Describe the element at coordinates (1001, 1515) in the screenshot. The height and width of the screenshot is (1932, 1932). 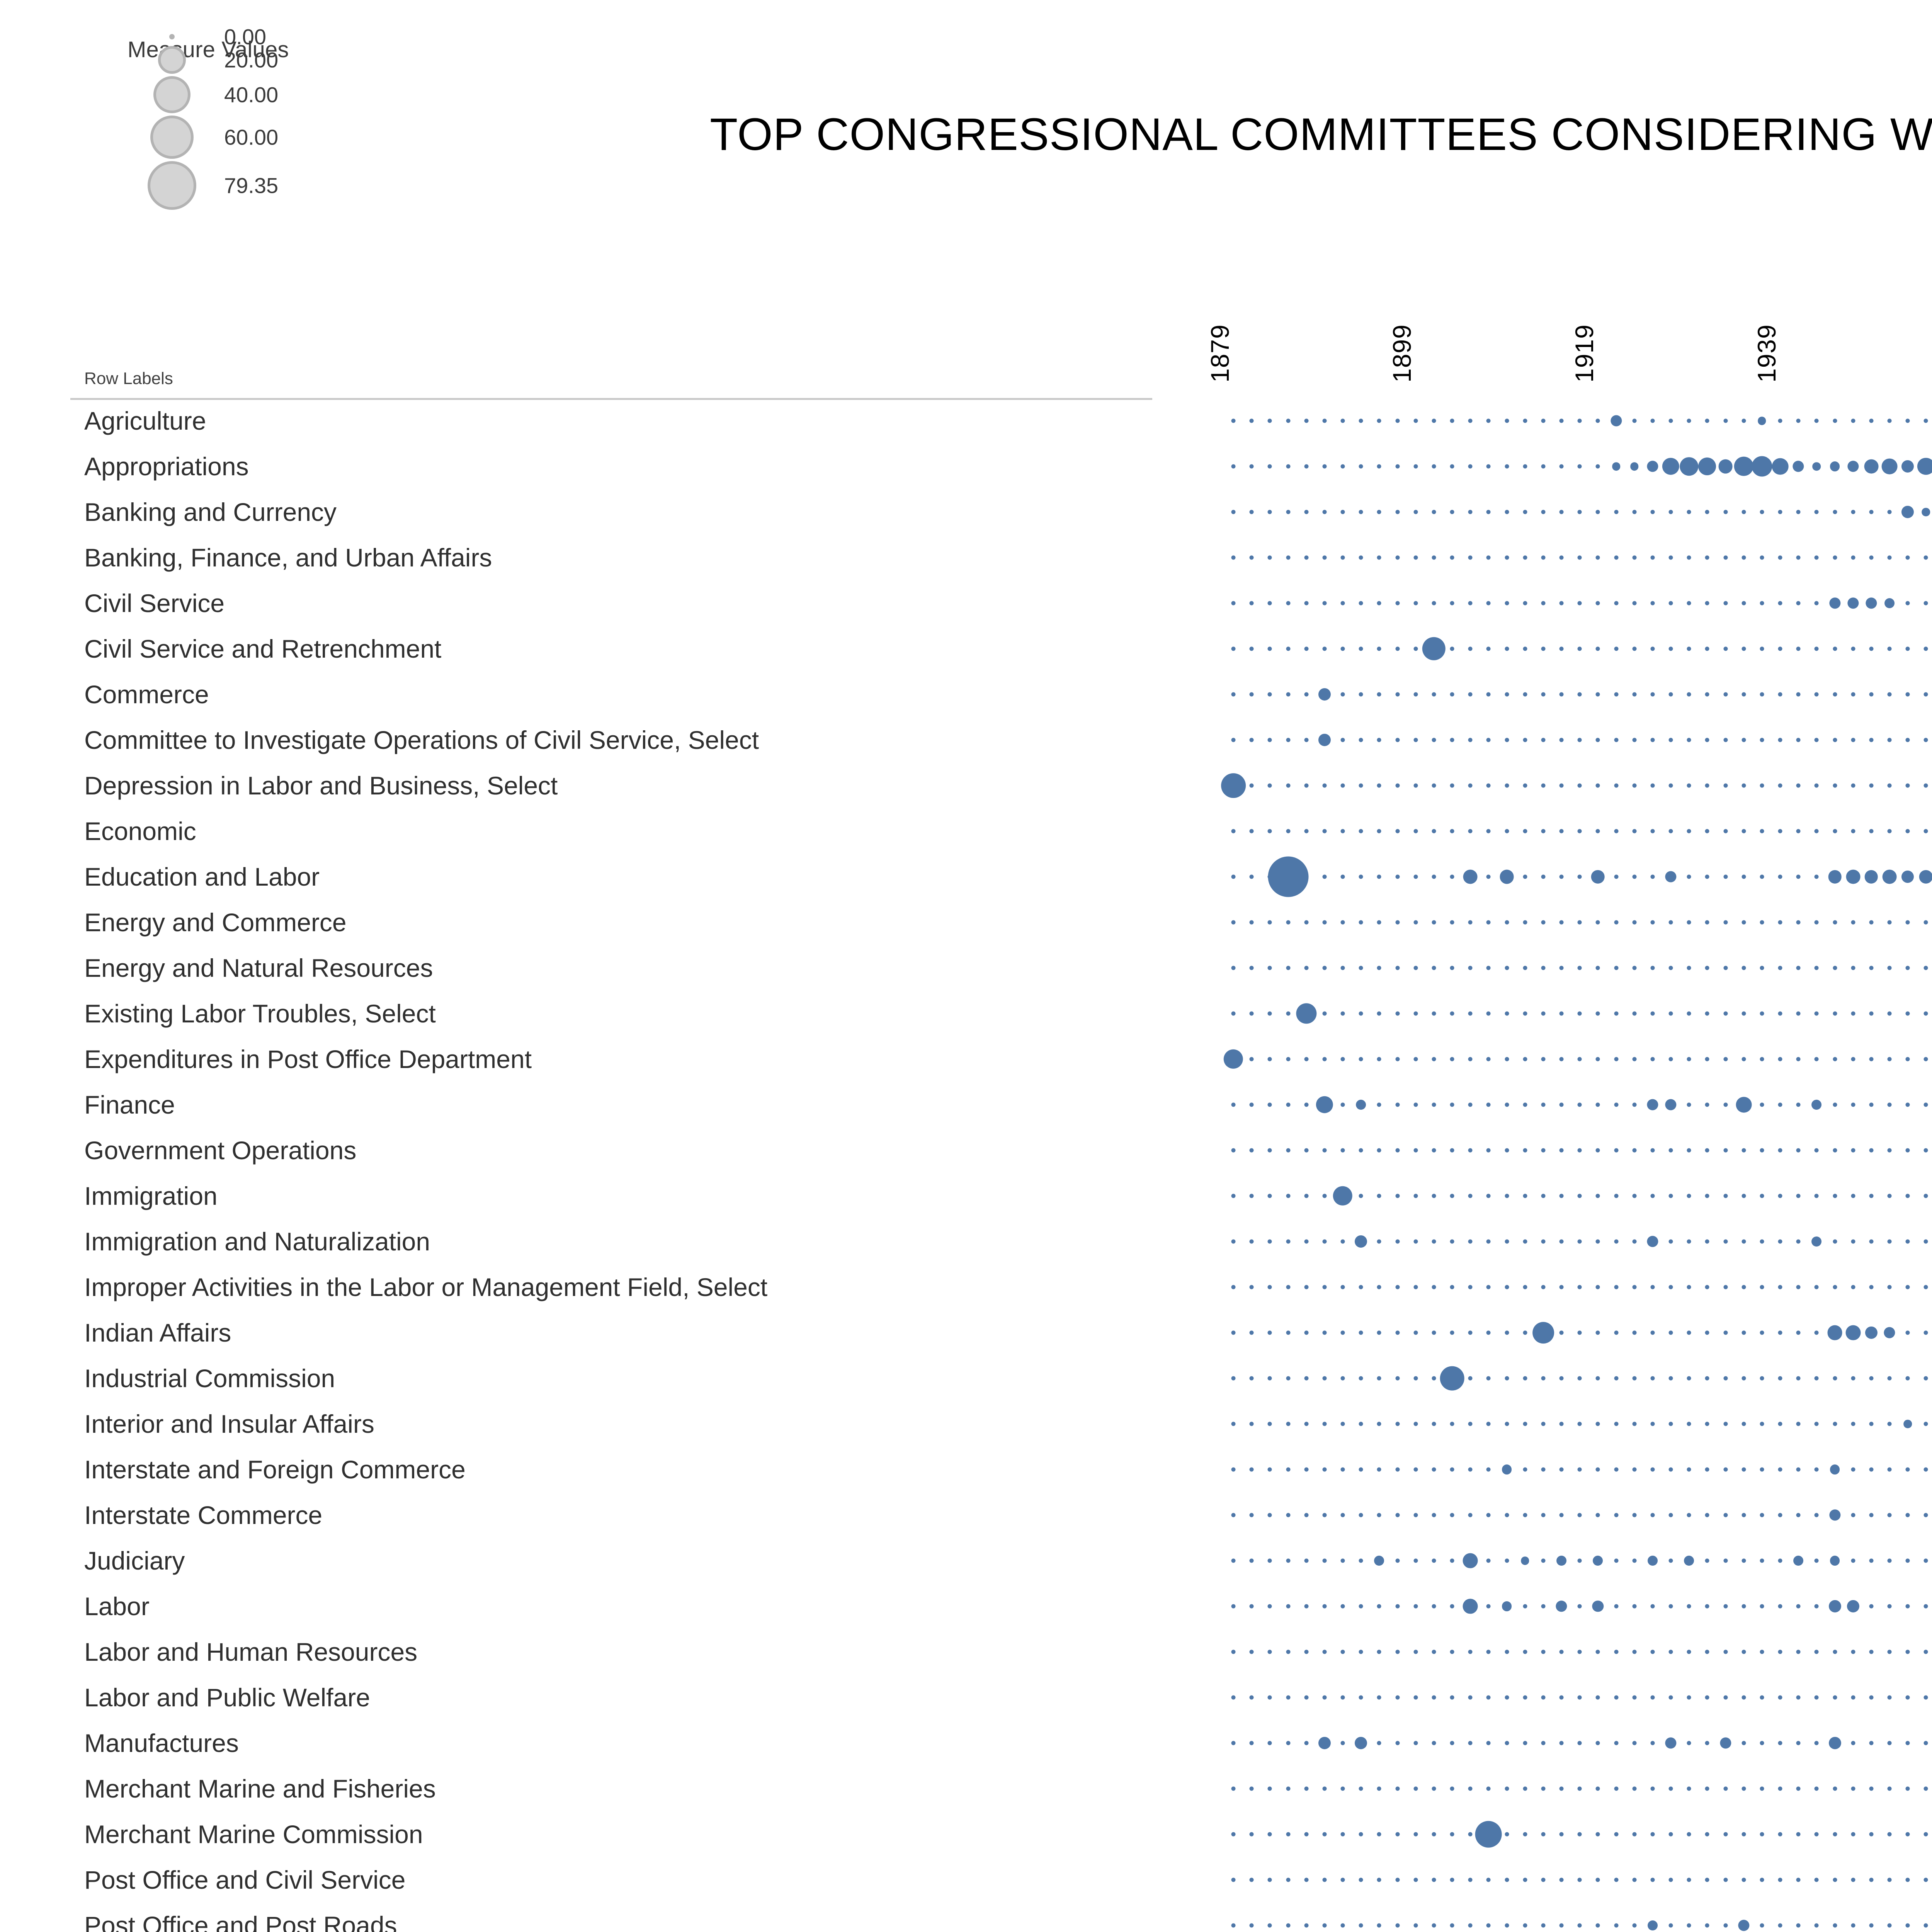
I see `table-row: Interstate Commerce` at that location.